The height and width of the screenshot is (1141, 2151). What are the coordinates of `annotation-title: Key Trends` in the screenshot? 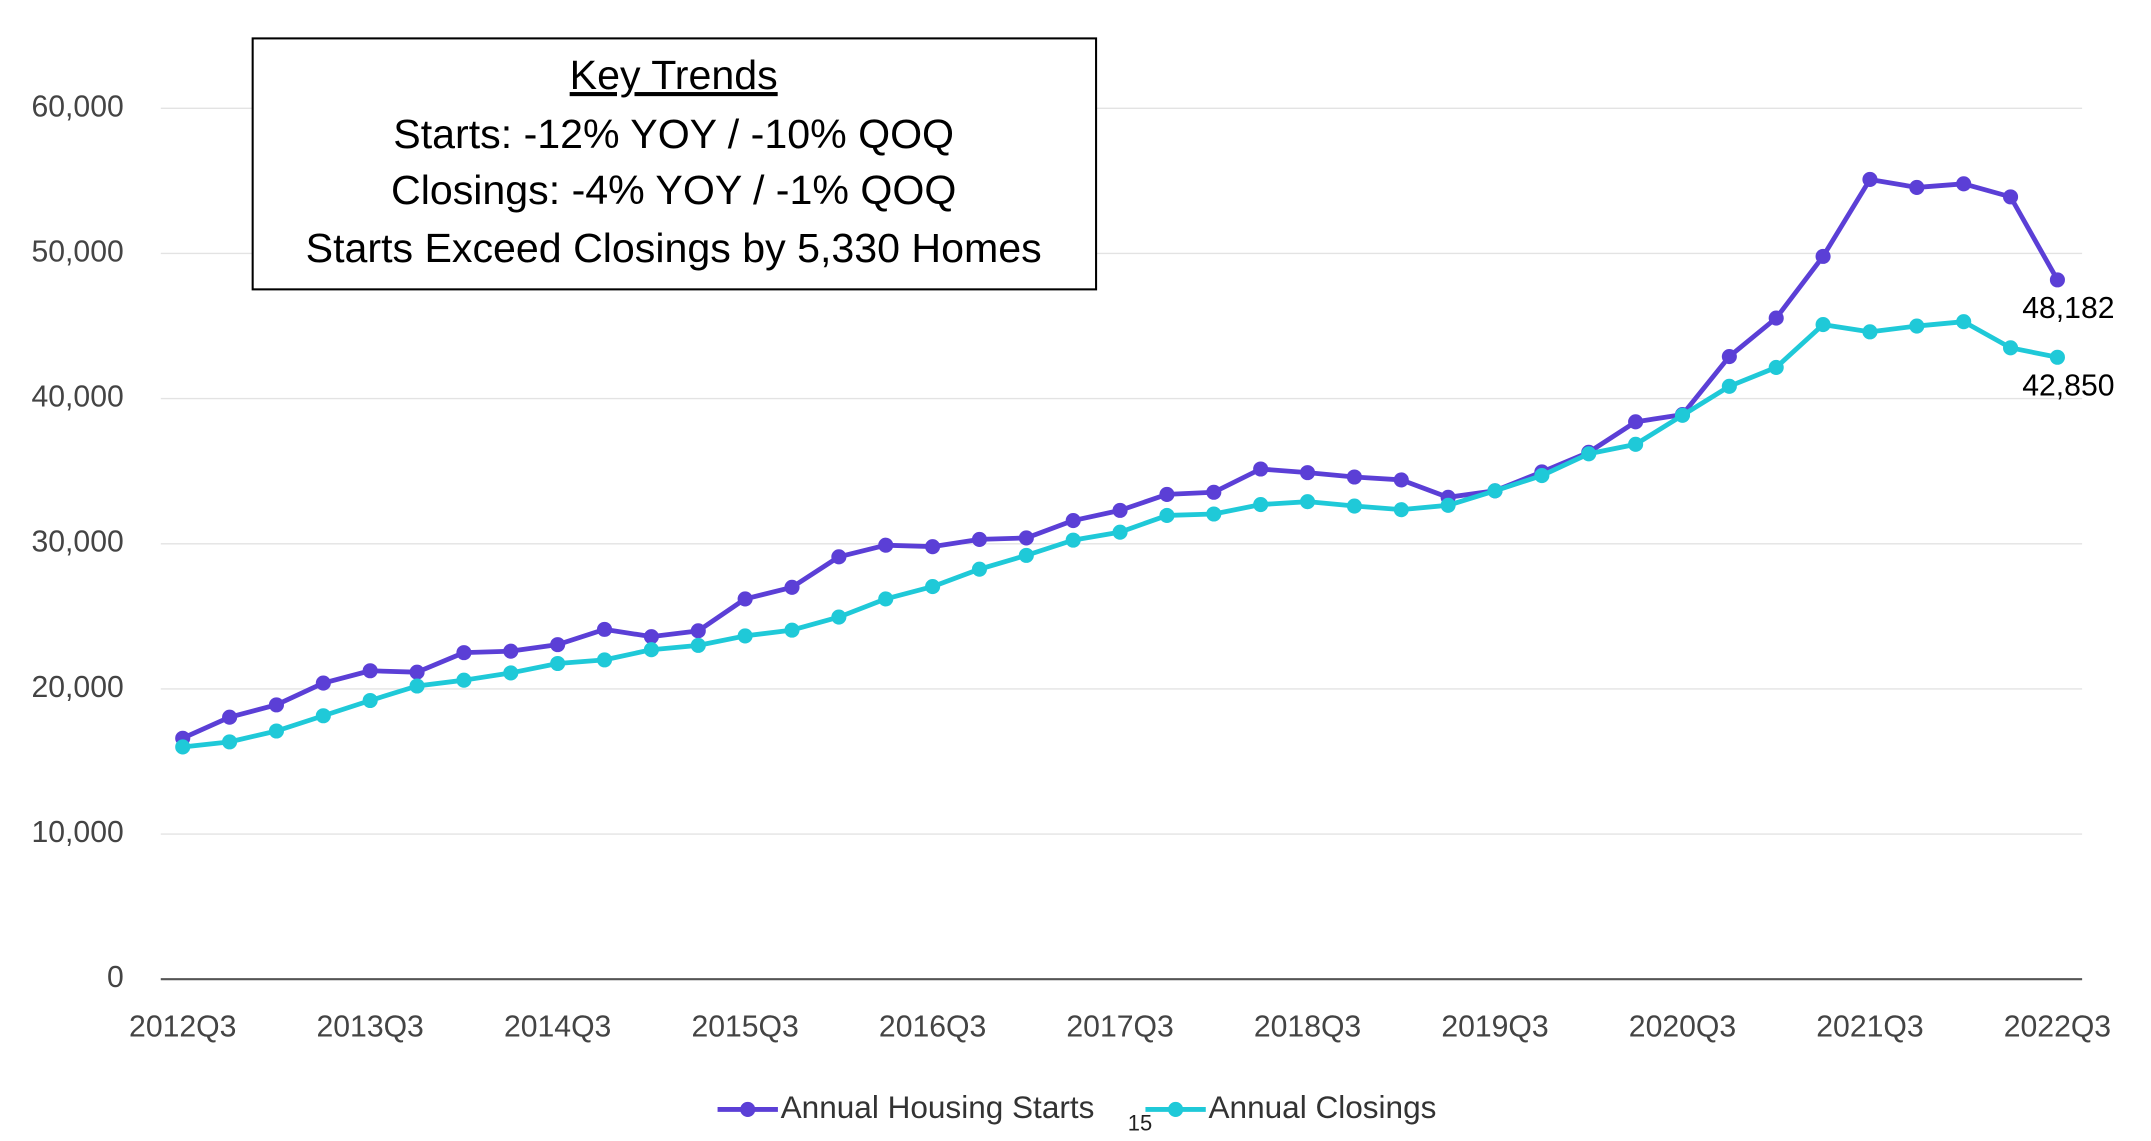 It's located at (674, 75).